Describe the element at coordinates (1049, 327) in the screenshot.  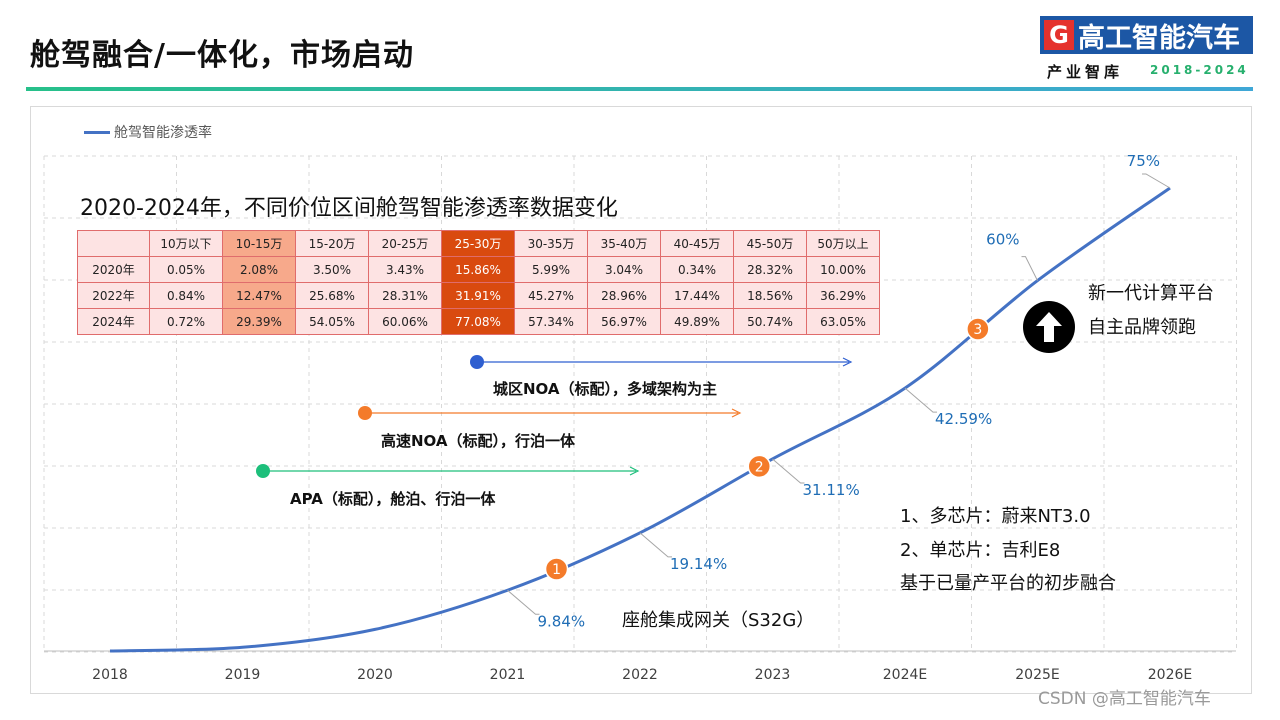
I see `up-arrow-icon` at that location.